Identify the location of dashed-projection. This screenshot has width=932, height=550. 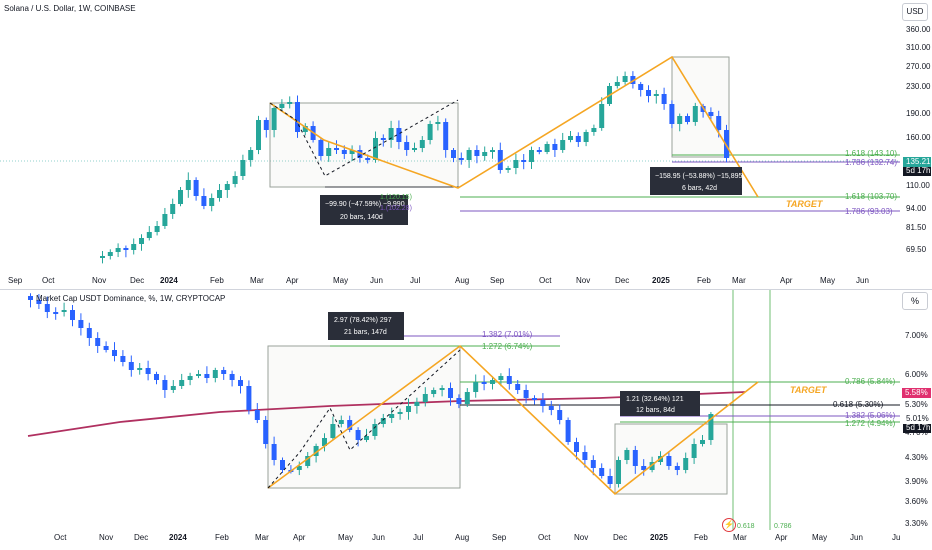
(364, 138).